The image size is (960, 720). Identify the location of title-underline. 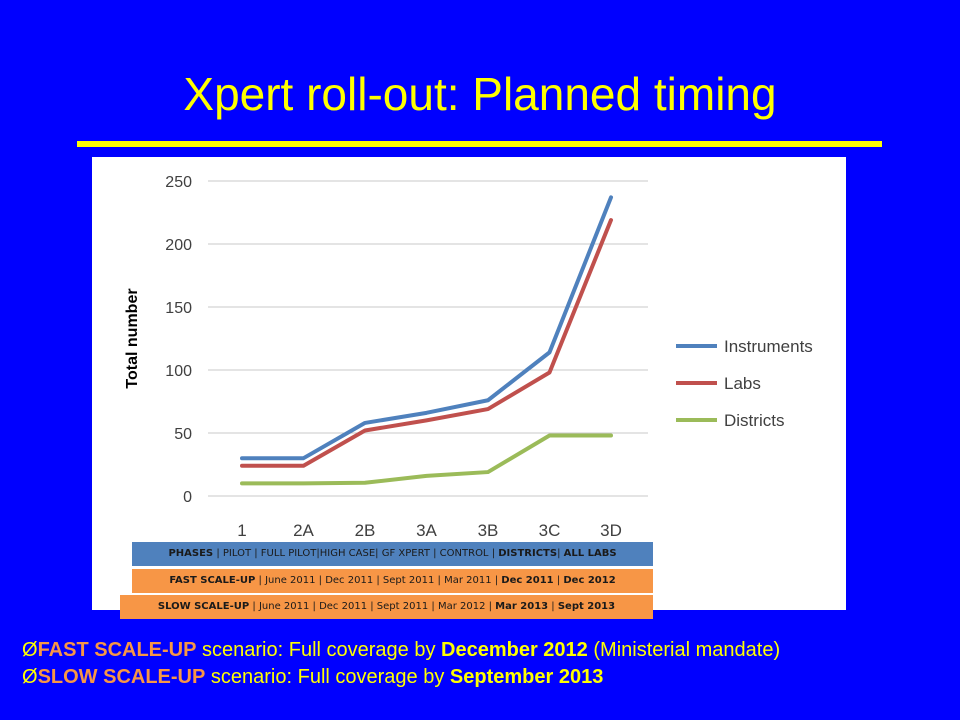
(479, 144).